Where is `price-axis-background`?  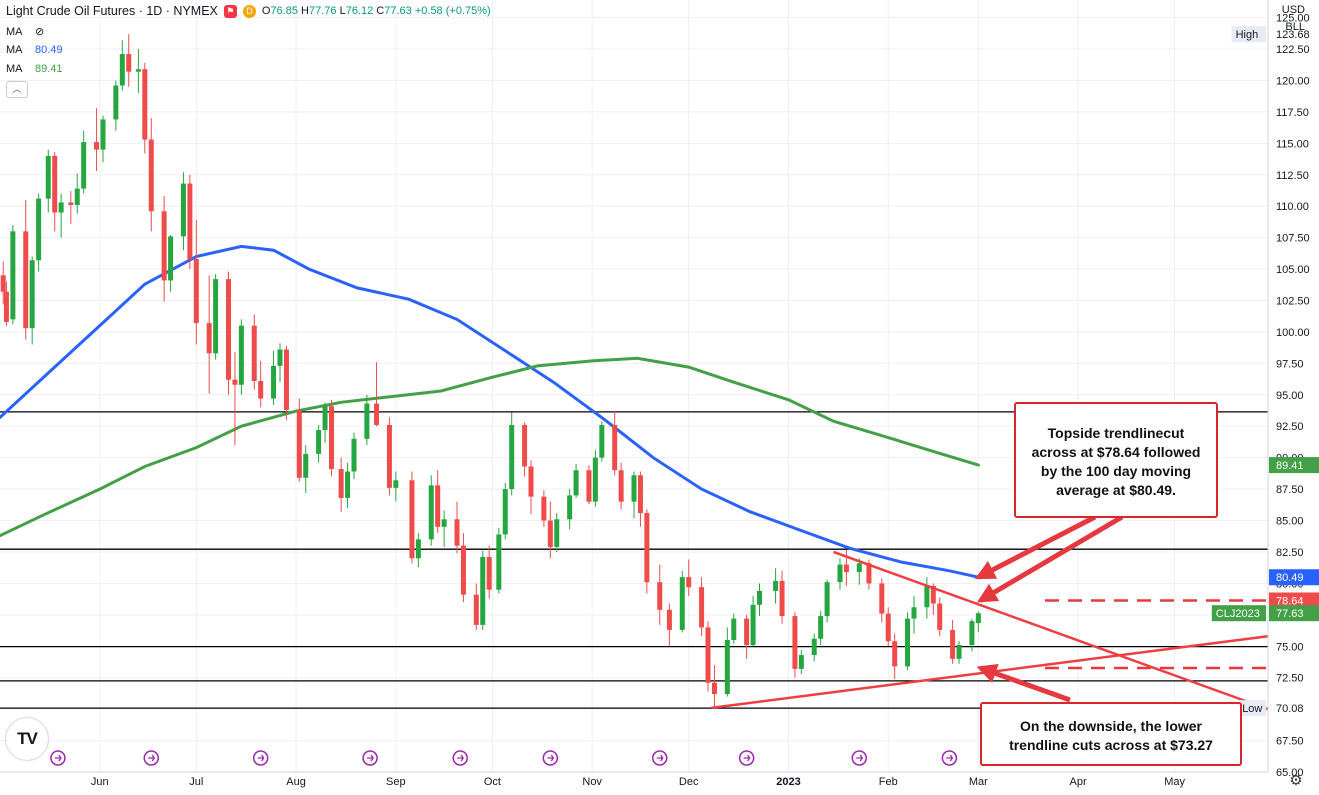 price-axis-background is located at coordinates (1293, 397).